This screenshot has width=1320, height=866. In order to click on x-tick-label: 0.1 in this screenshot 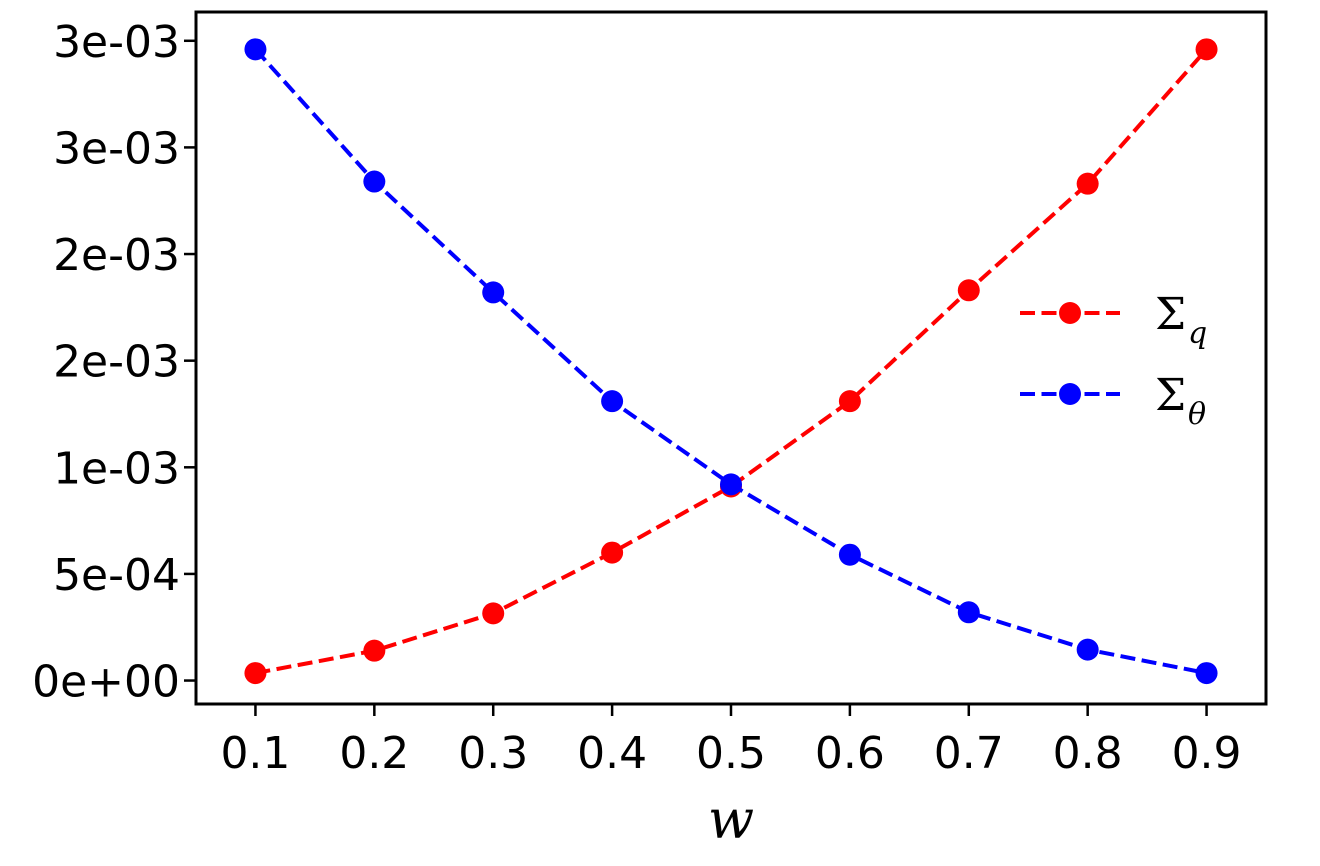, I will do `click(255, 753)`.